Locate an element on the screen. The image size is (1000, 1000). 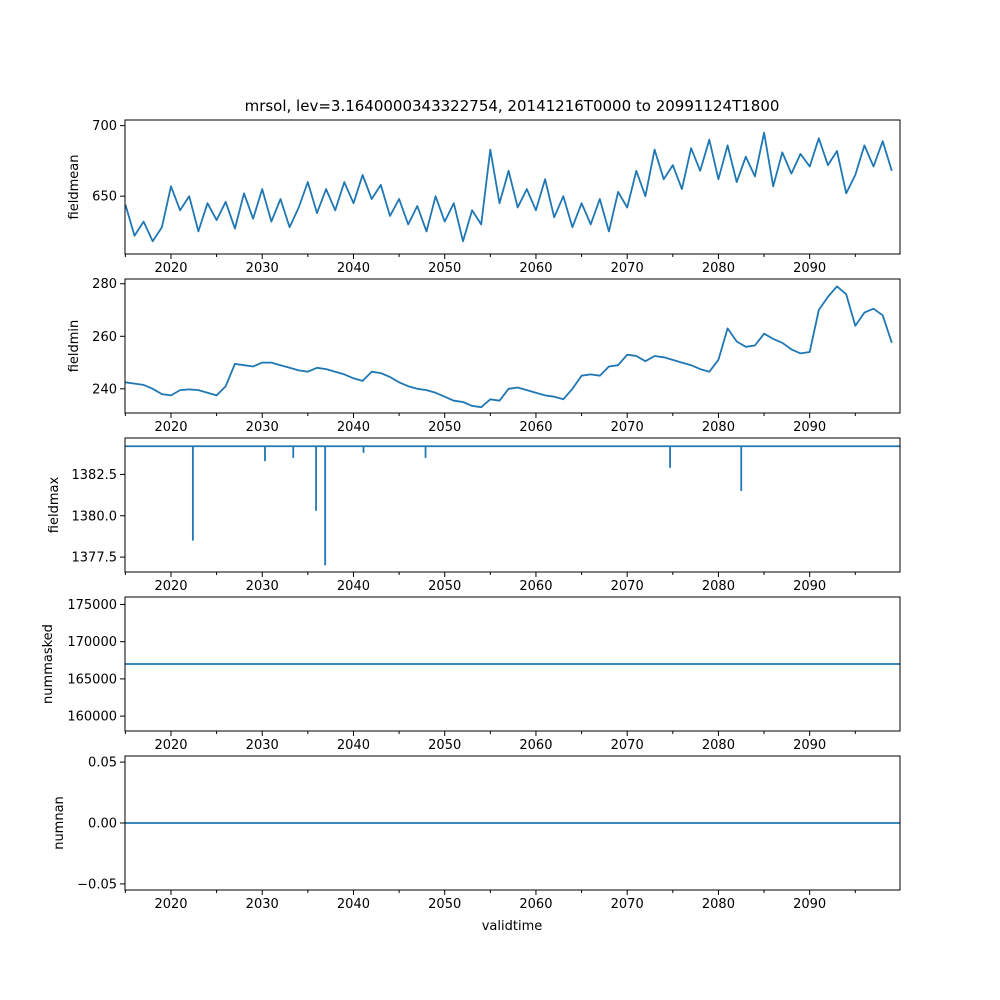
y-tick-label: 280 is located at coordinates (104, 284).